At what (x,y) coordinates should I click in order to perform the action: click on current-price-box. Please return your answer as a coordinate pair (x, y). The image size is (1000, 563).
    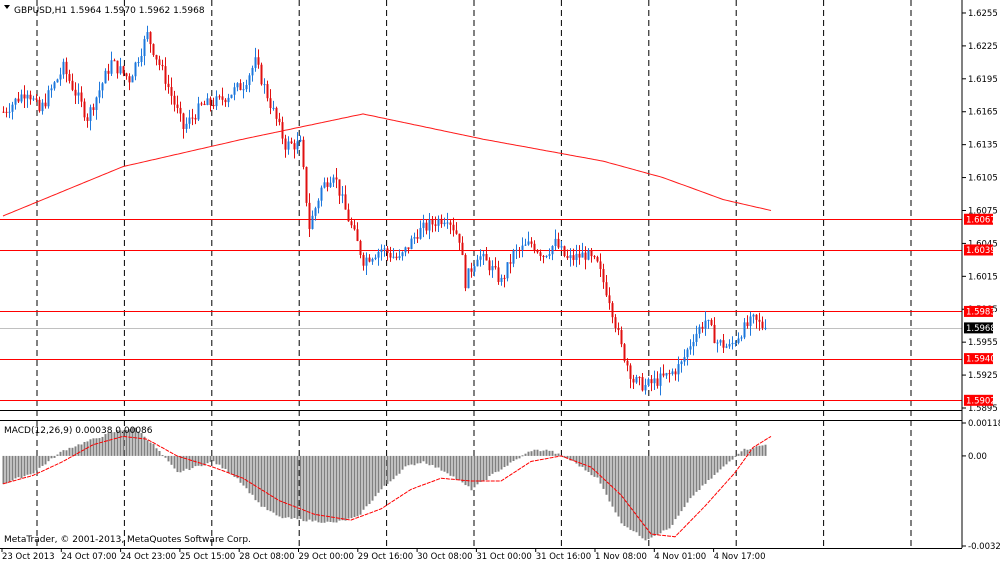
    Looking at the image, I should click on (978, 328).